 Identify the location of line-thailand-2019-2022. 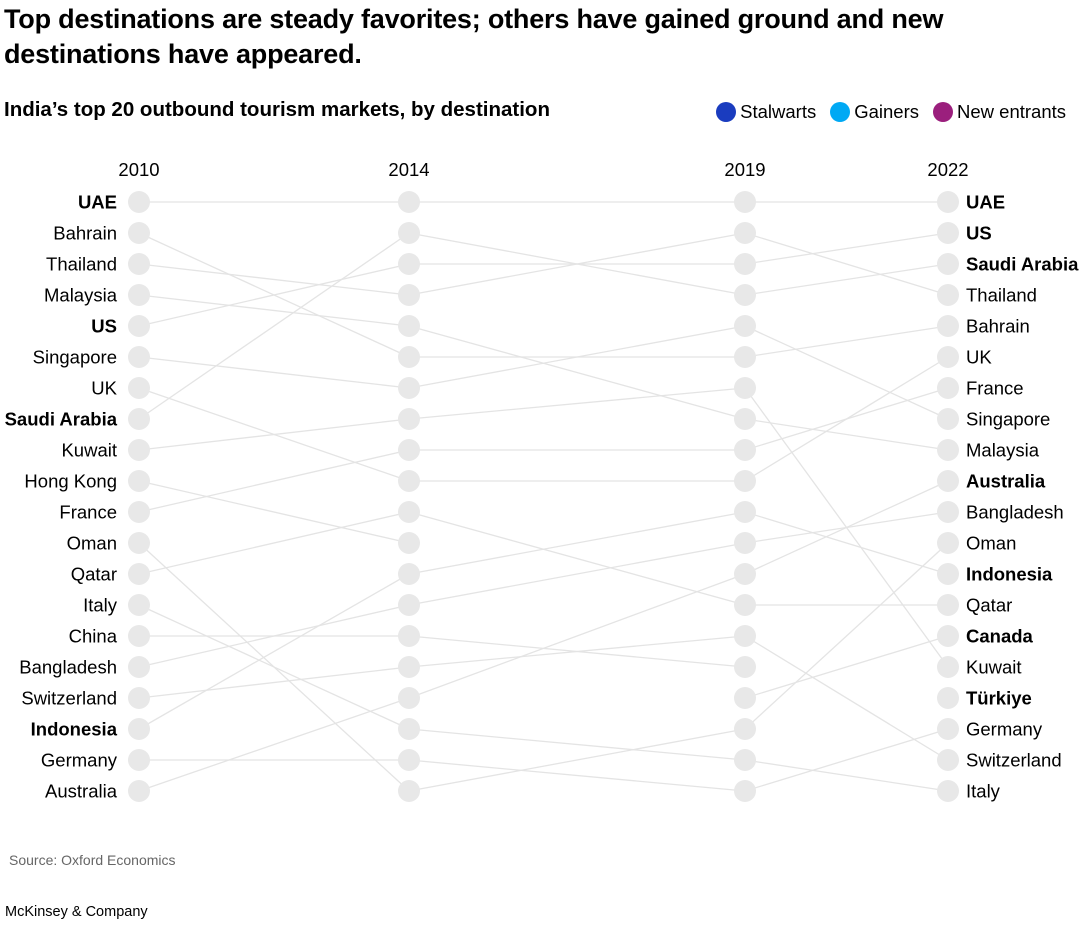
(846, 264).